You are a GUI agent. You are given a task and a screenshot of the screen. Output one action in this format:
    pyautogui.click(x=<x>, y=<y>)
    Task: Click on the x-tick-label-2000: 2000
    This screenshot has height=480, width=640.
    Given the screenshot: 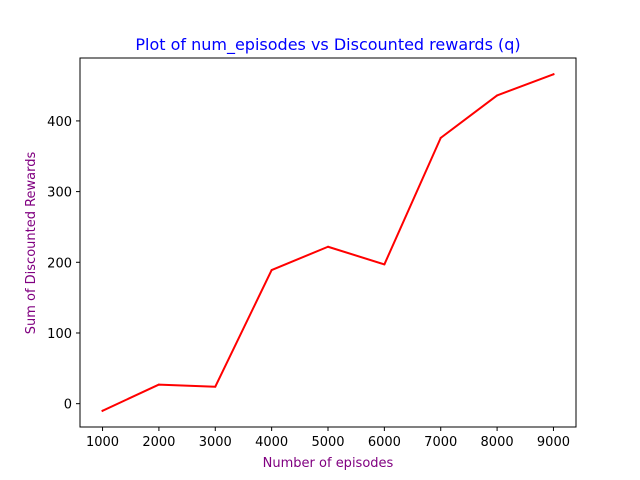 What is the action you would take?
    pyautogui.click(x=158, y=442)
    